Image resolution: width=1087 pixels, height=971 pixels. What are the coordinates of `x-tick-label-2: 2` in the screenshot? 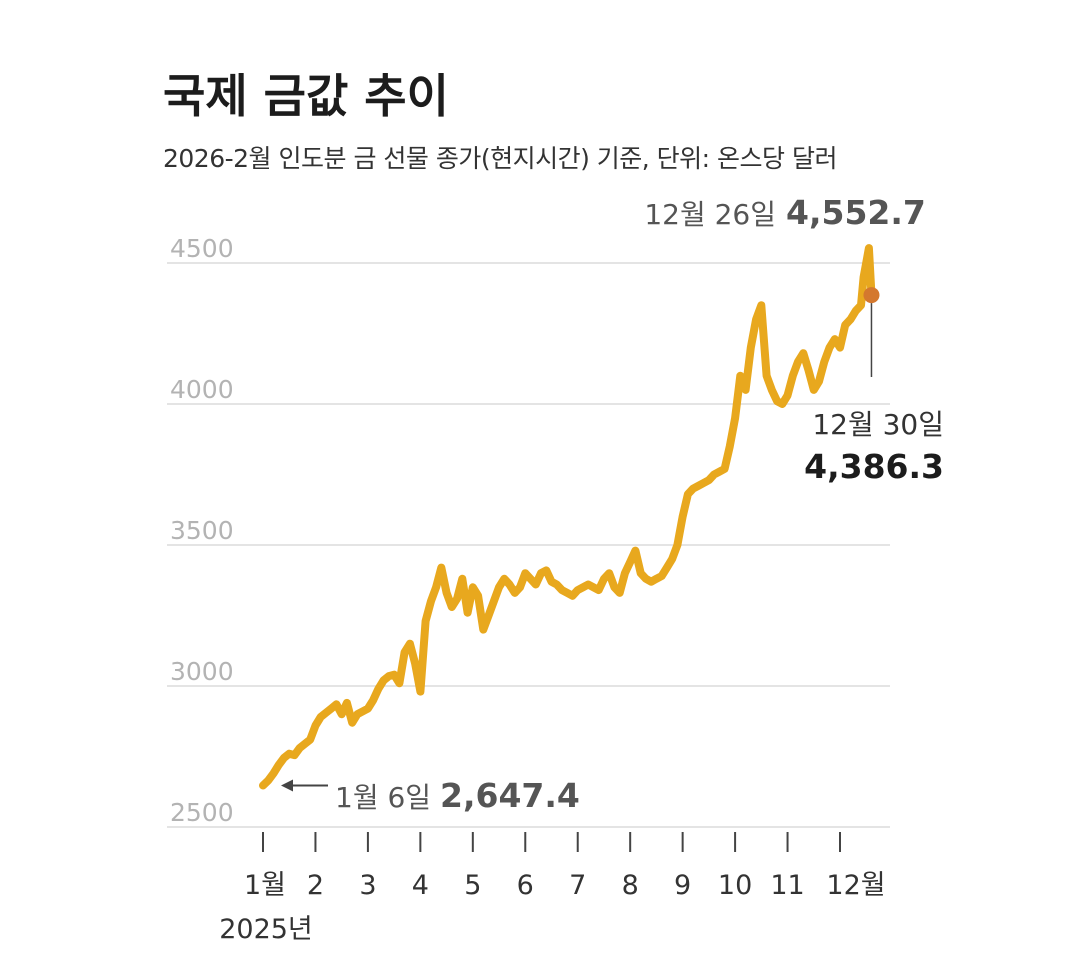 It's located at (315, 885).